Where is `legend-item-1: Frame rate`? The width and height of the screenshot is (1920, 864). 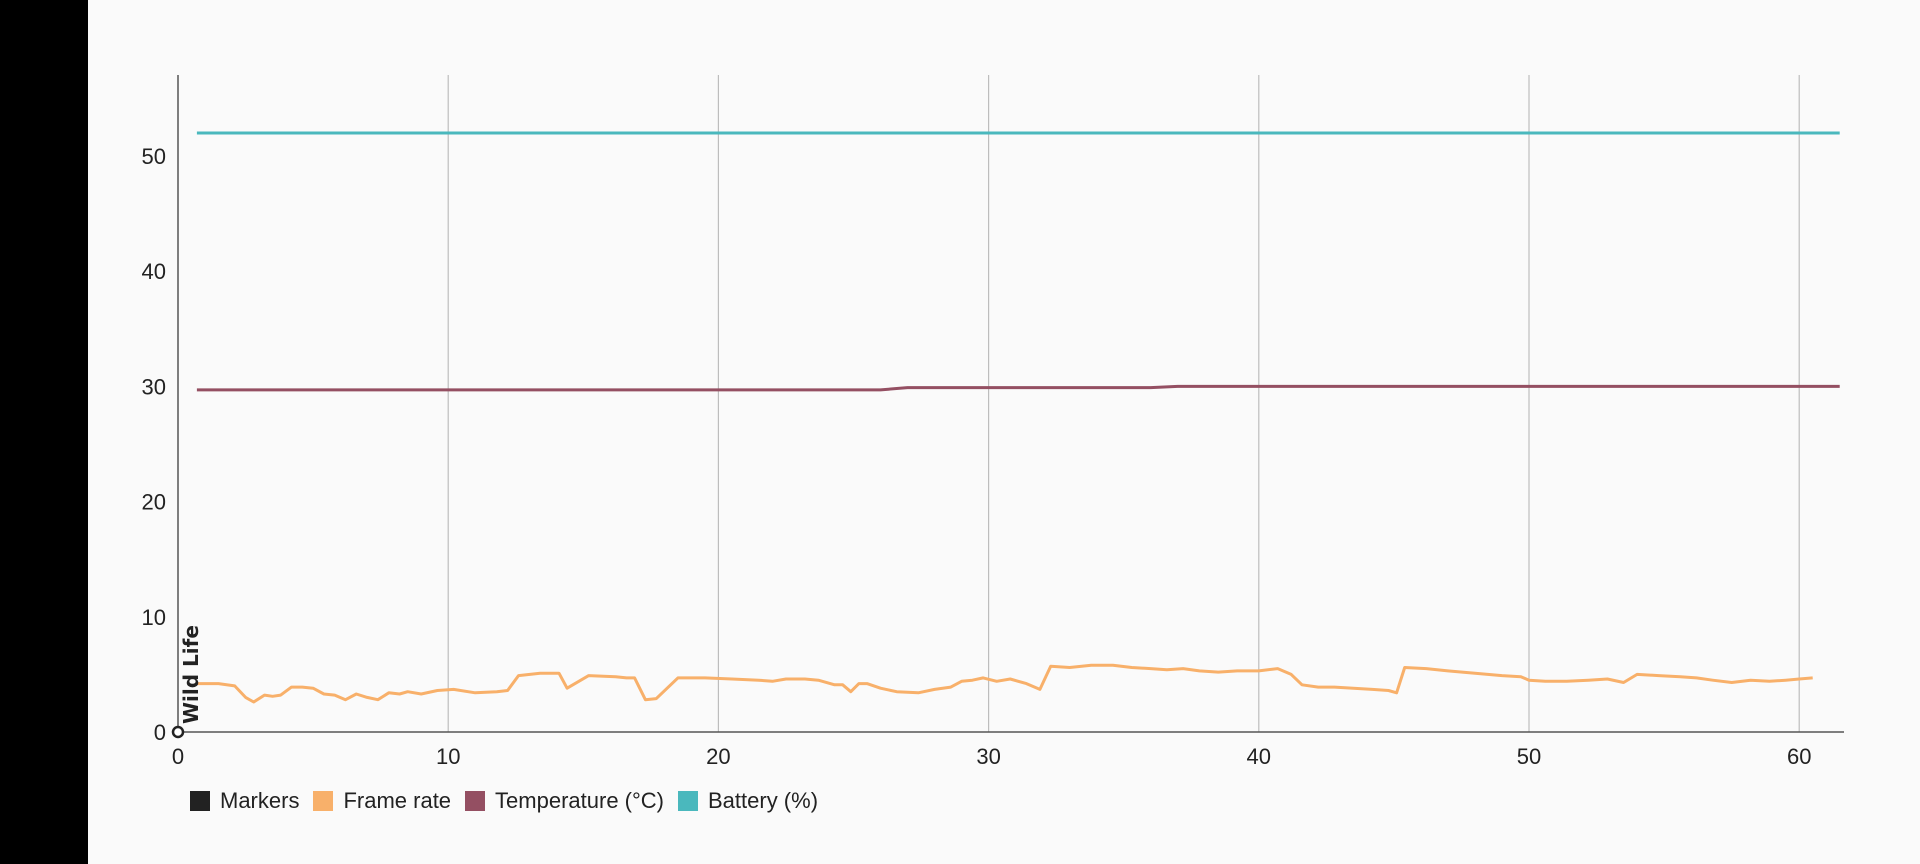 legend-item-1: Frame rate is located at coordinates (382, 801).